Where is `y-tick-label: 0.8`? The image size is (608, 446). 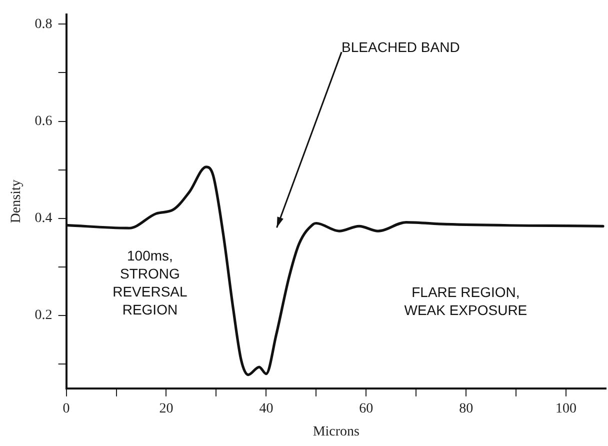
y-tick-label: 0.8 is located at coordinates (43, 24).